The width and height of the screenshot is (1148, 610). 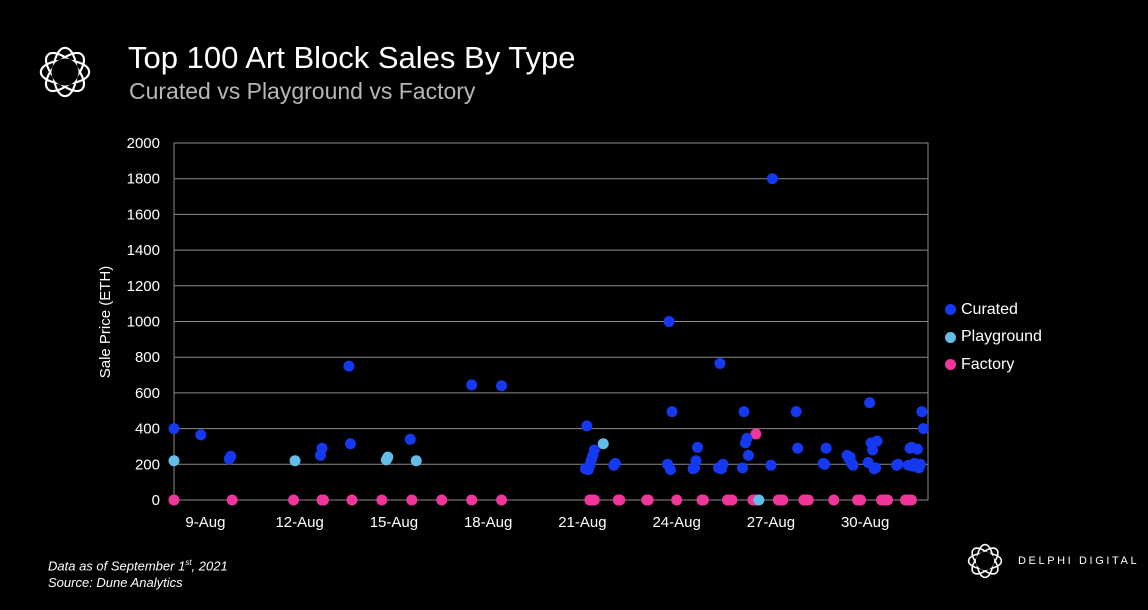 What do you see at coordinates (950, 310) in the screenshot?
I see `legend-marker-curated` at bounding box center [950, 310].